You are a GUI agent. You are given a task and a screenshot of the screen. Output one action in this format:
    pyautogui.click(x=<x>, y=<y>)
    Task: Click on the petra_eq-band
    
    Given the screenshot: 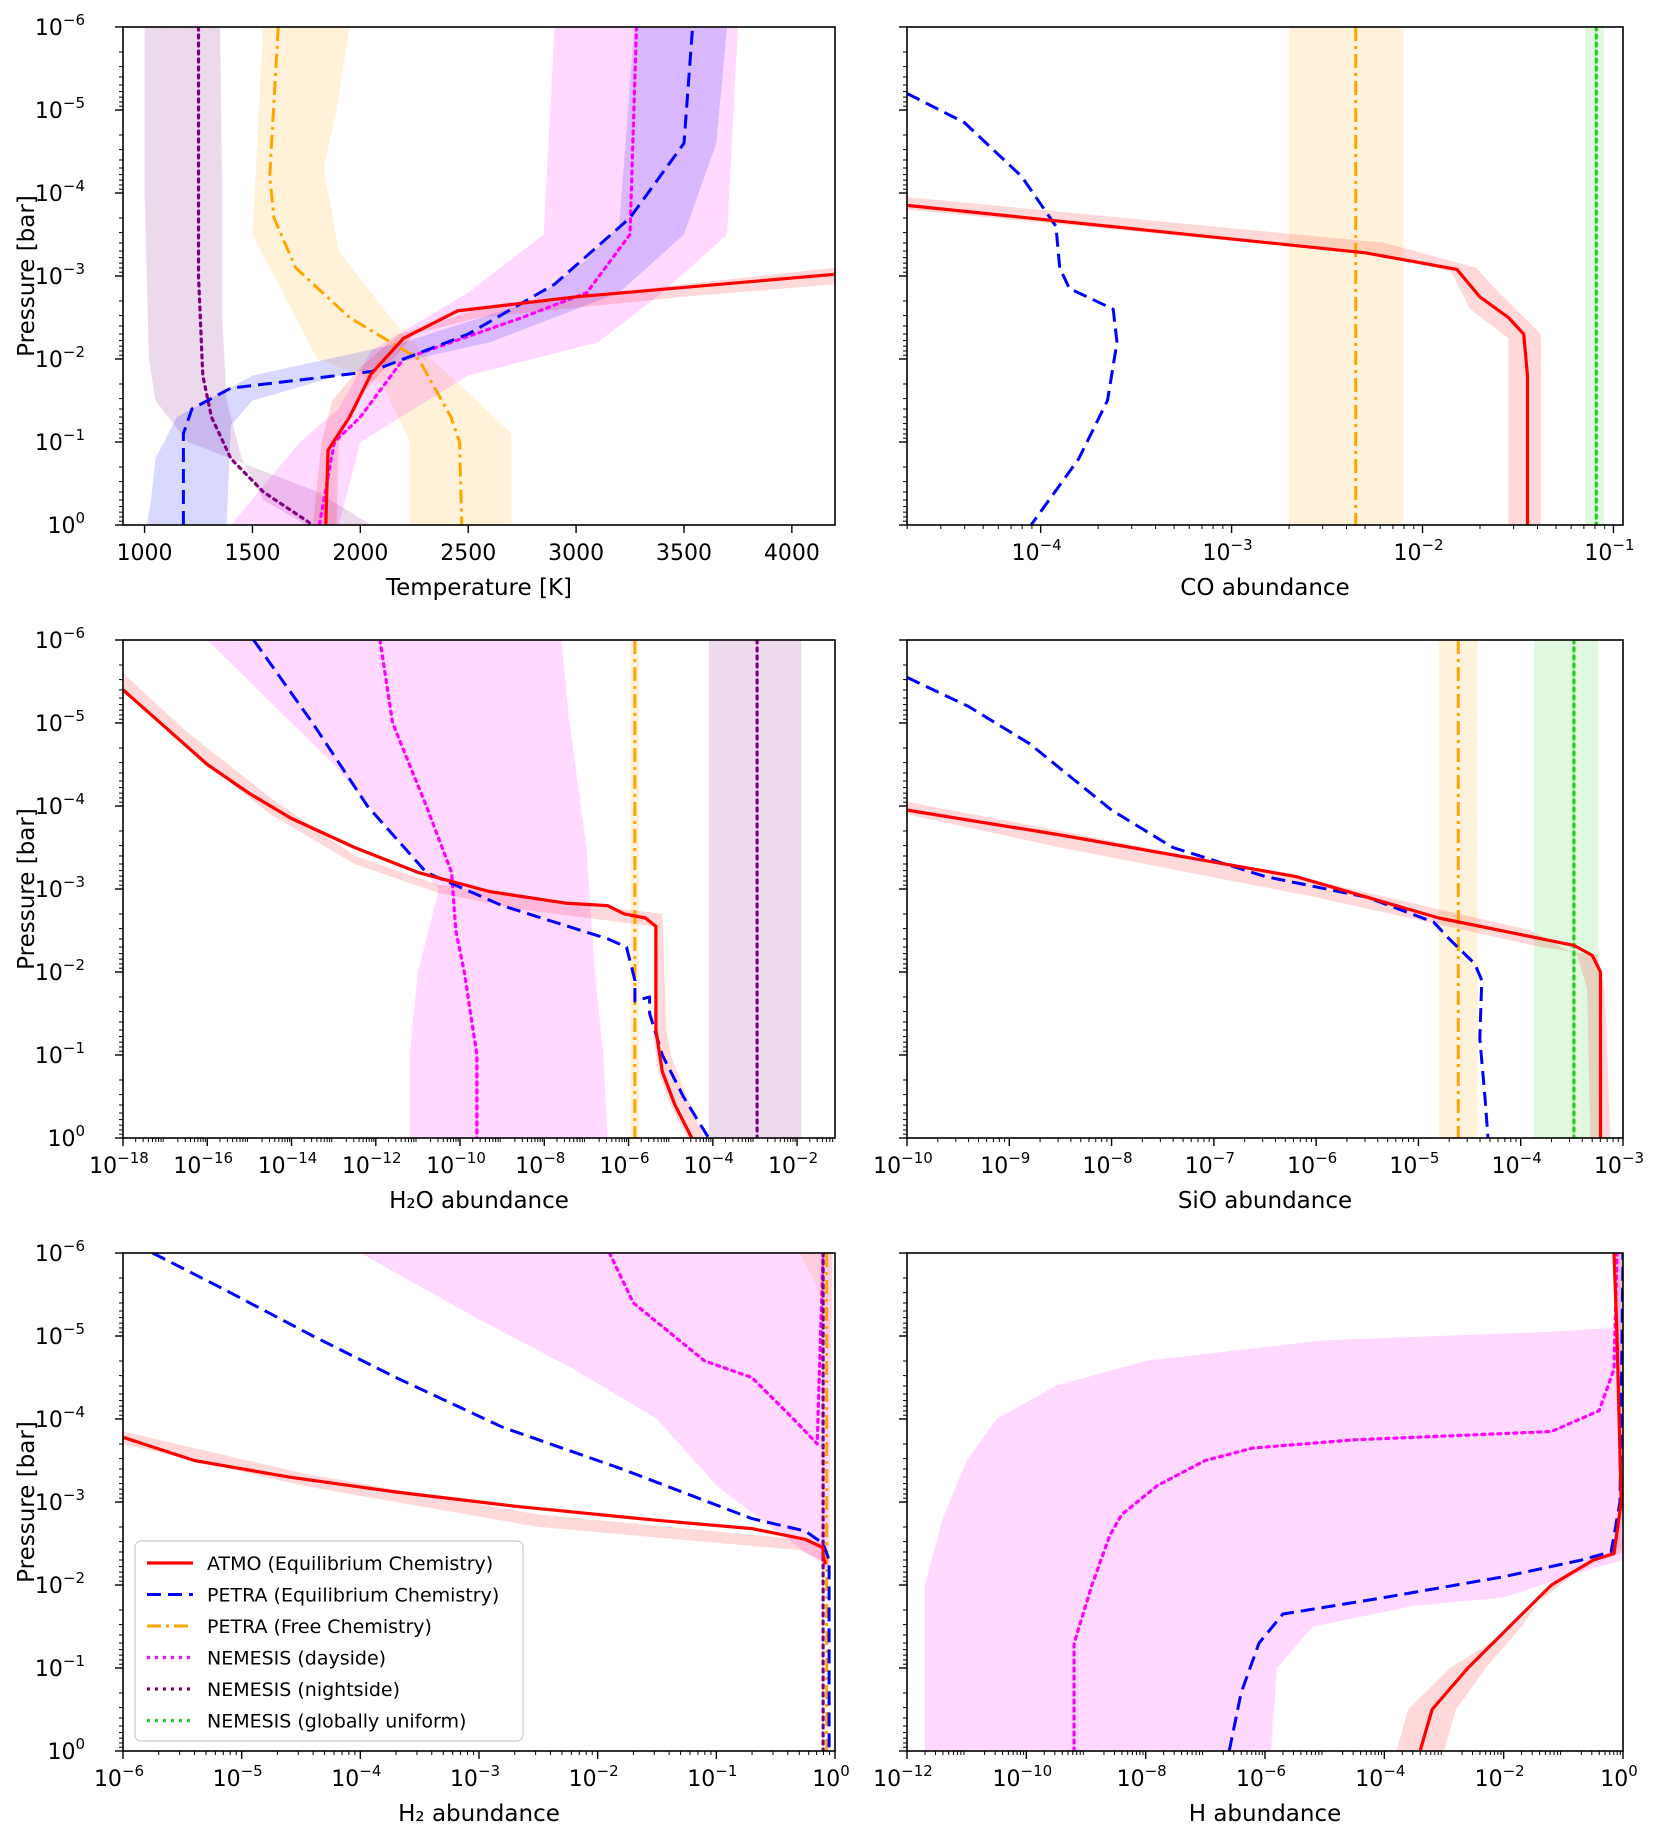 What is the action you would take?
    pyautogui.click(x=437, y=276)
    